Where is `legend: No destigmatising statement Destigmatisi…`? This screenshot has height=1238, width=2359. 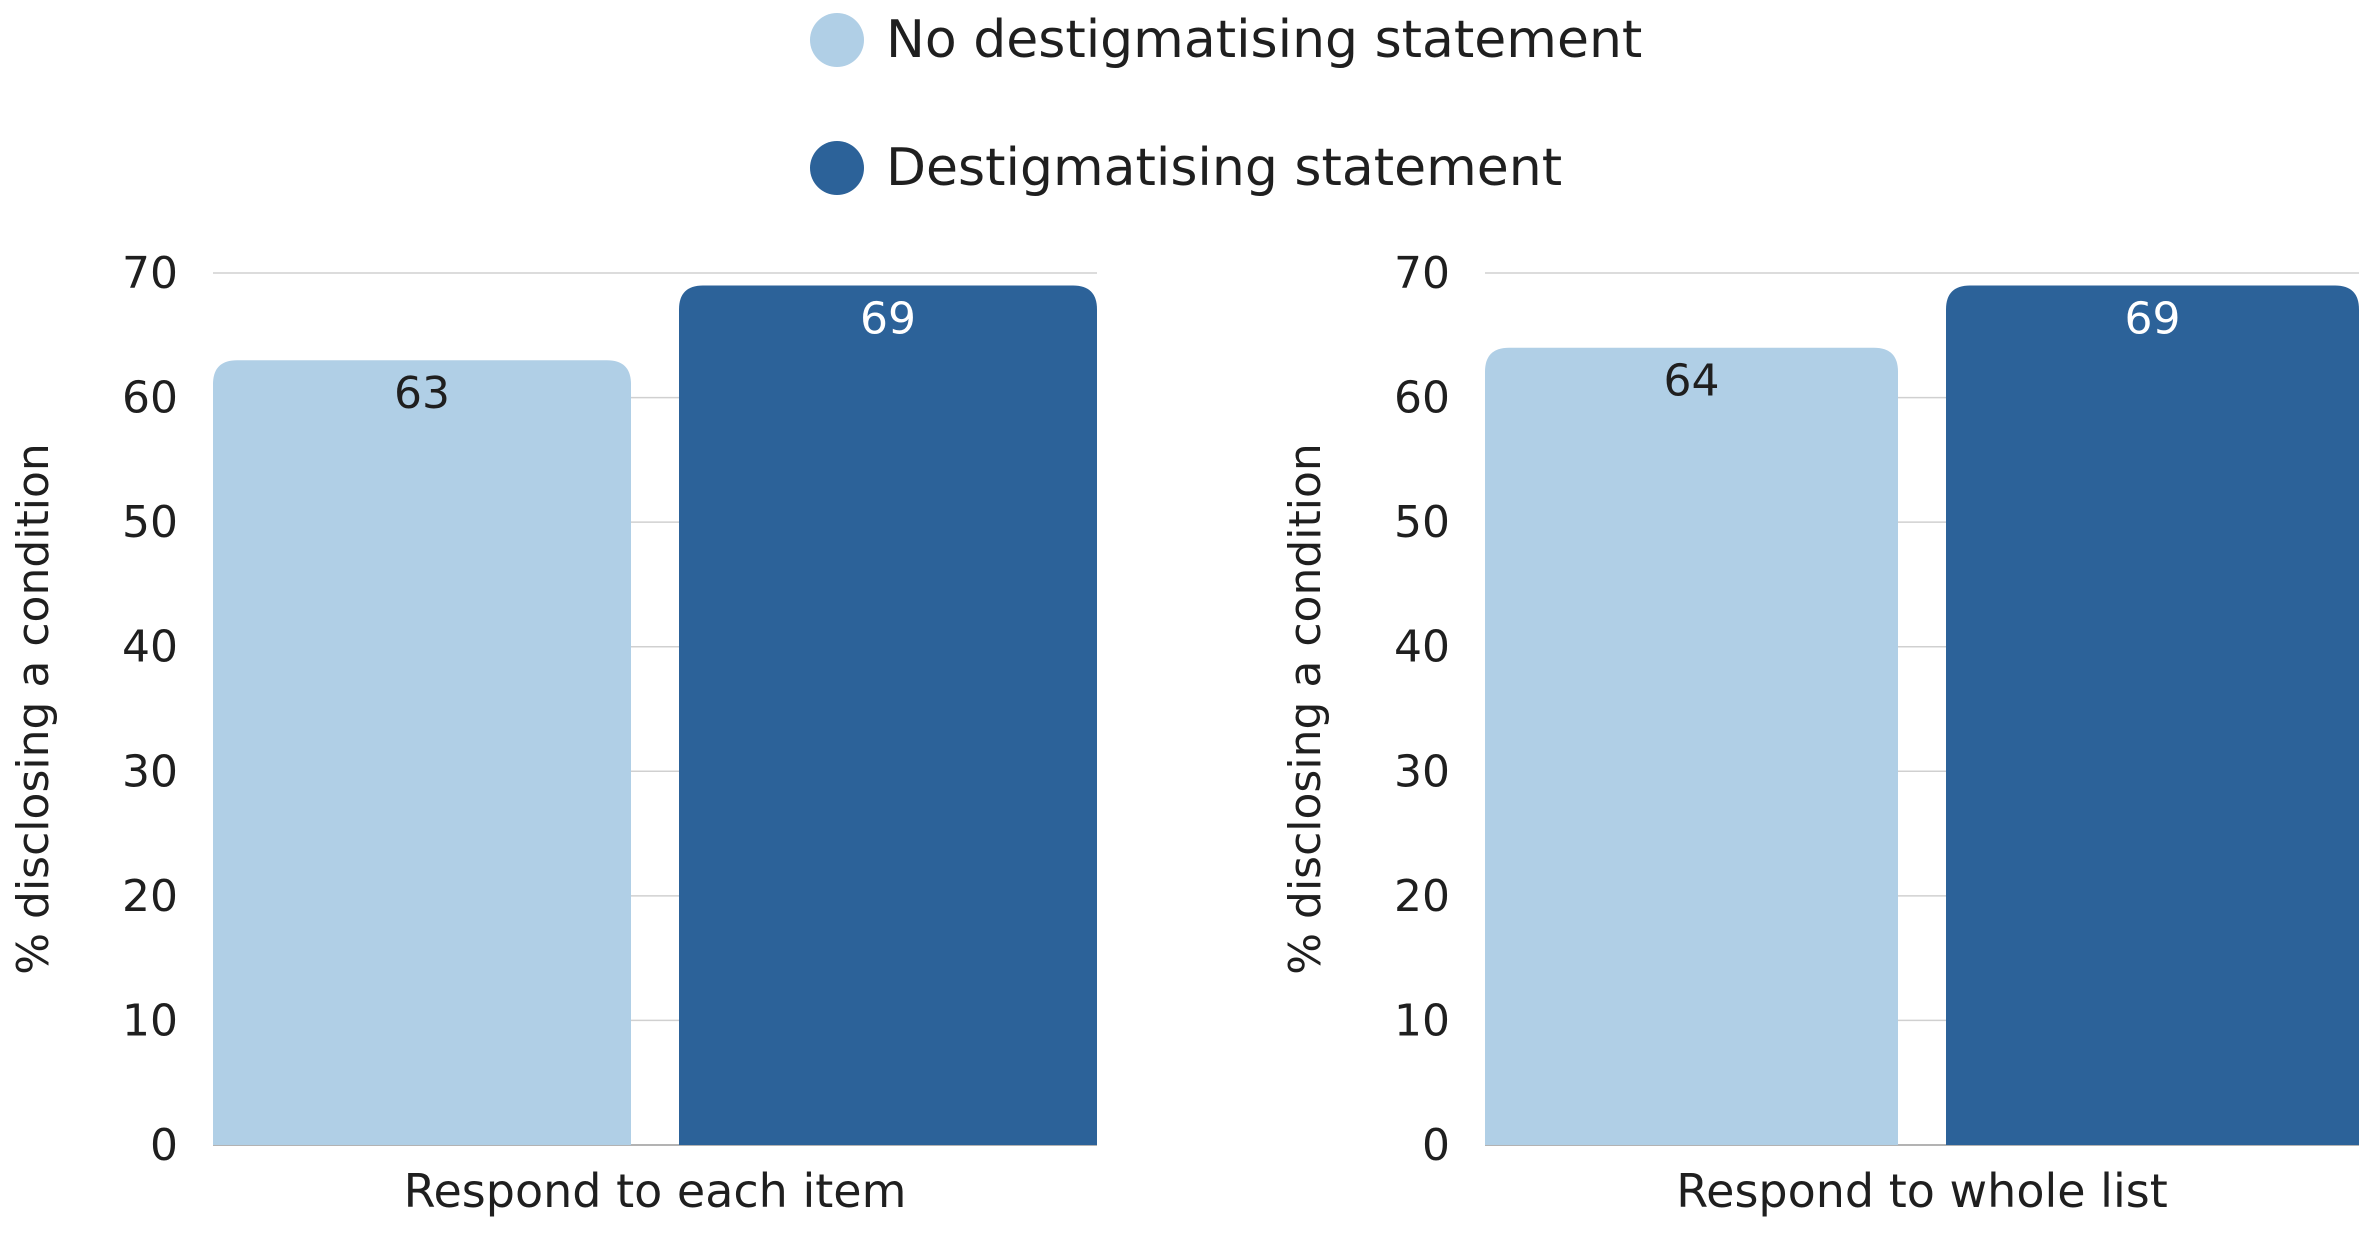
legend: No destigmatising statement Destigmatisi… is located at coordinates (1260, 105).